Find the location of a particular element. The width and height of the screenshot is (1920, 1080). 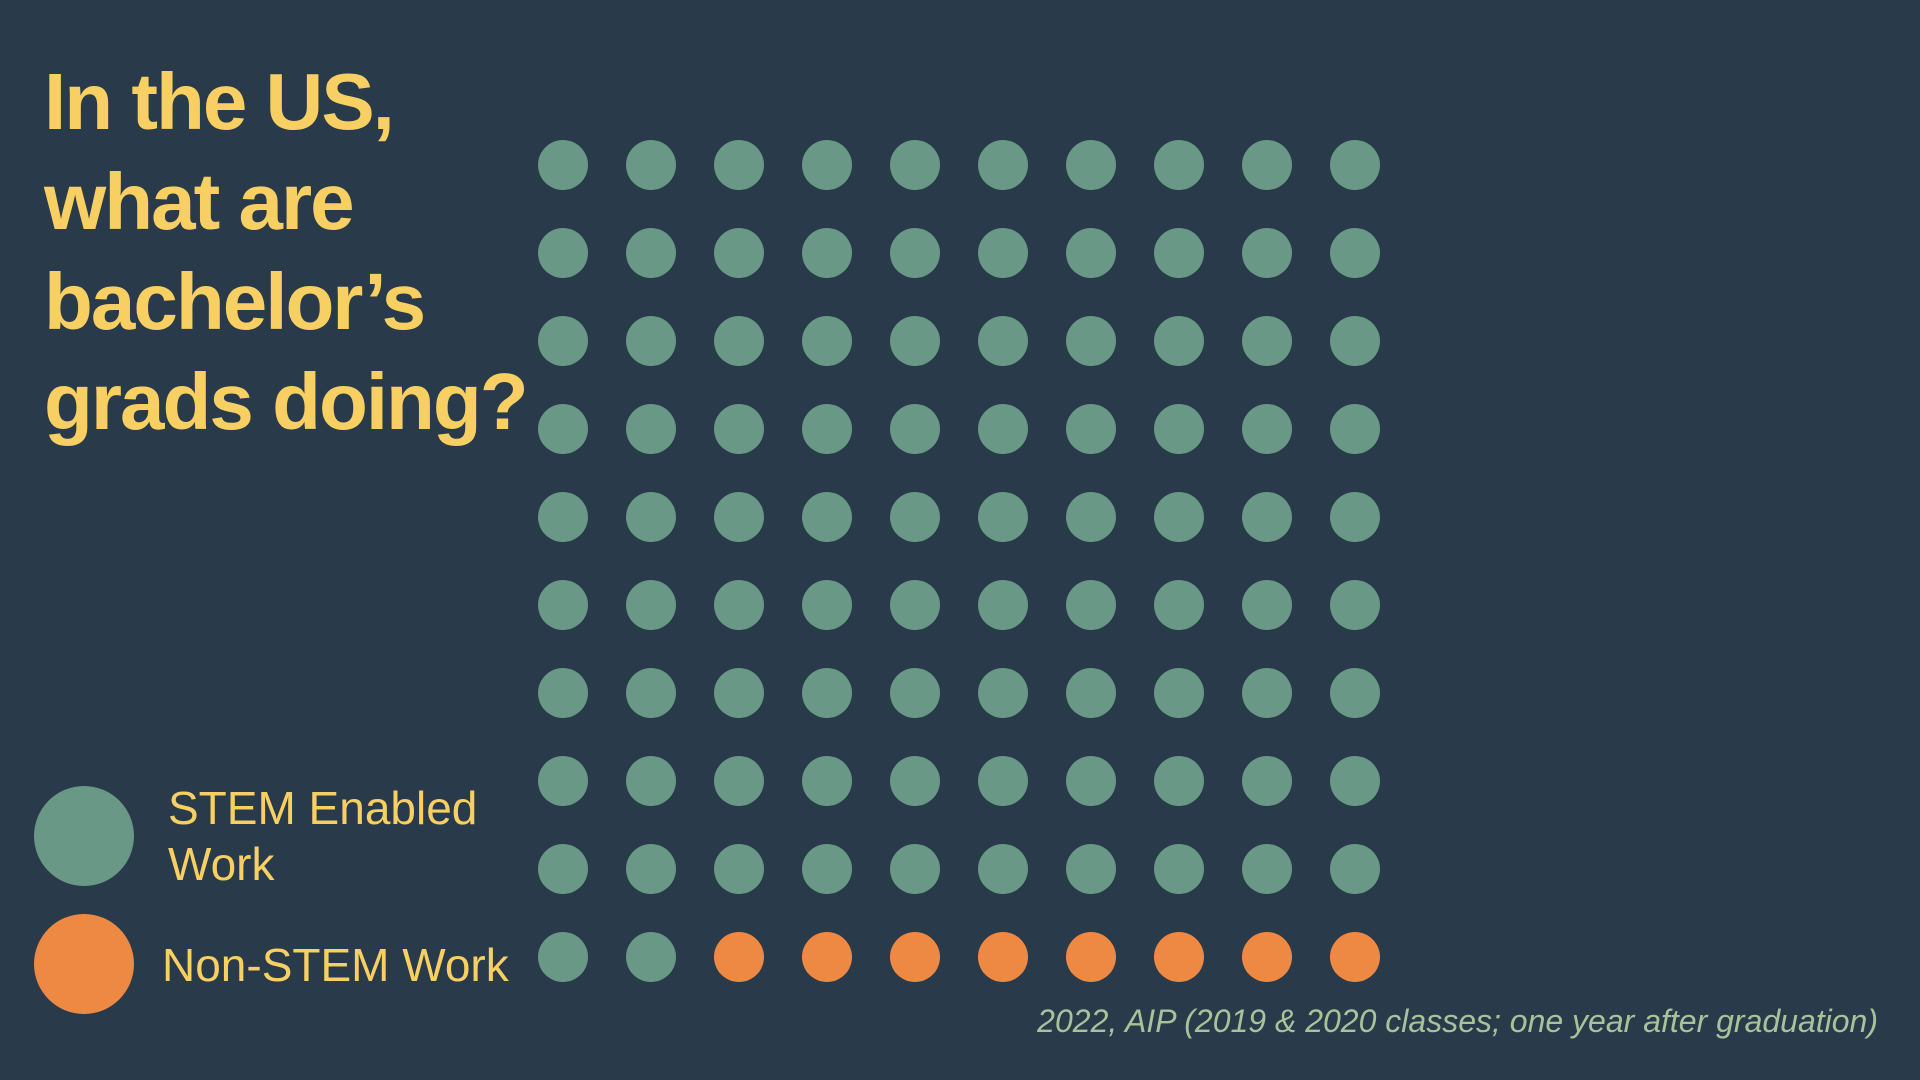

legend-label-stem: STEM Enabled Work is located at coordinates (322, 836).